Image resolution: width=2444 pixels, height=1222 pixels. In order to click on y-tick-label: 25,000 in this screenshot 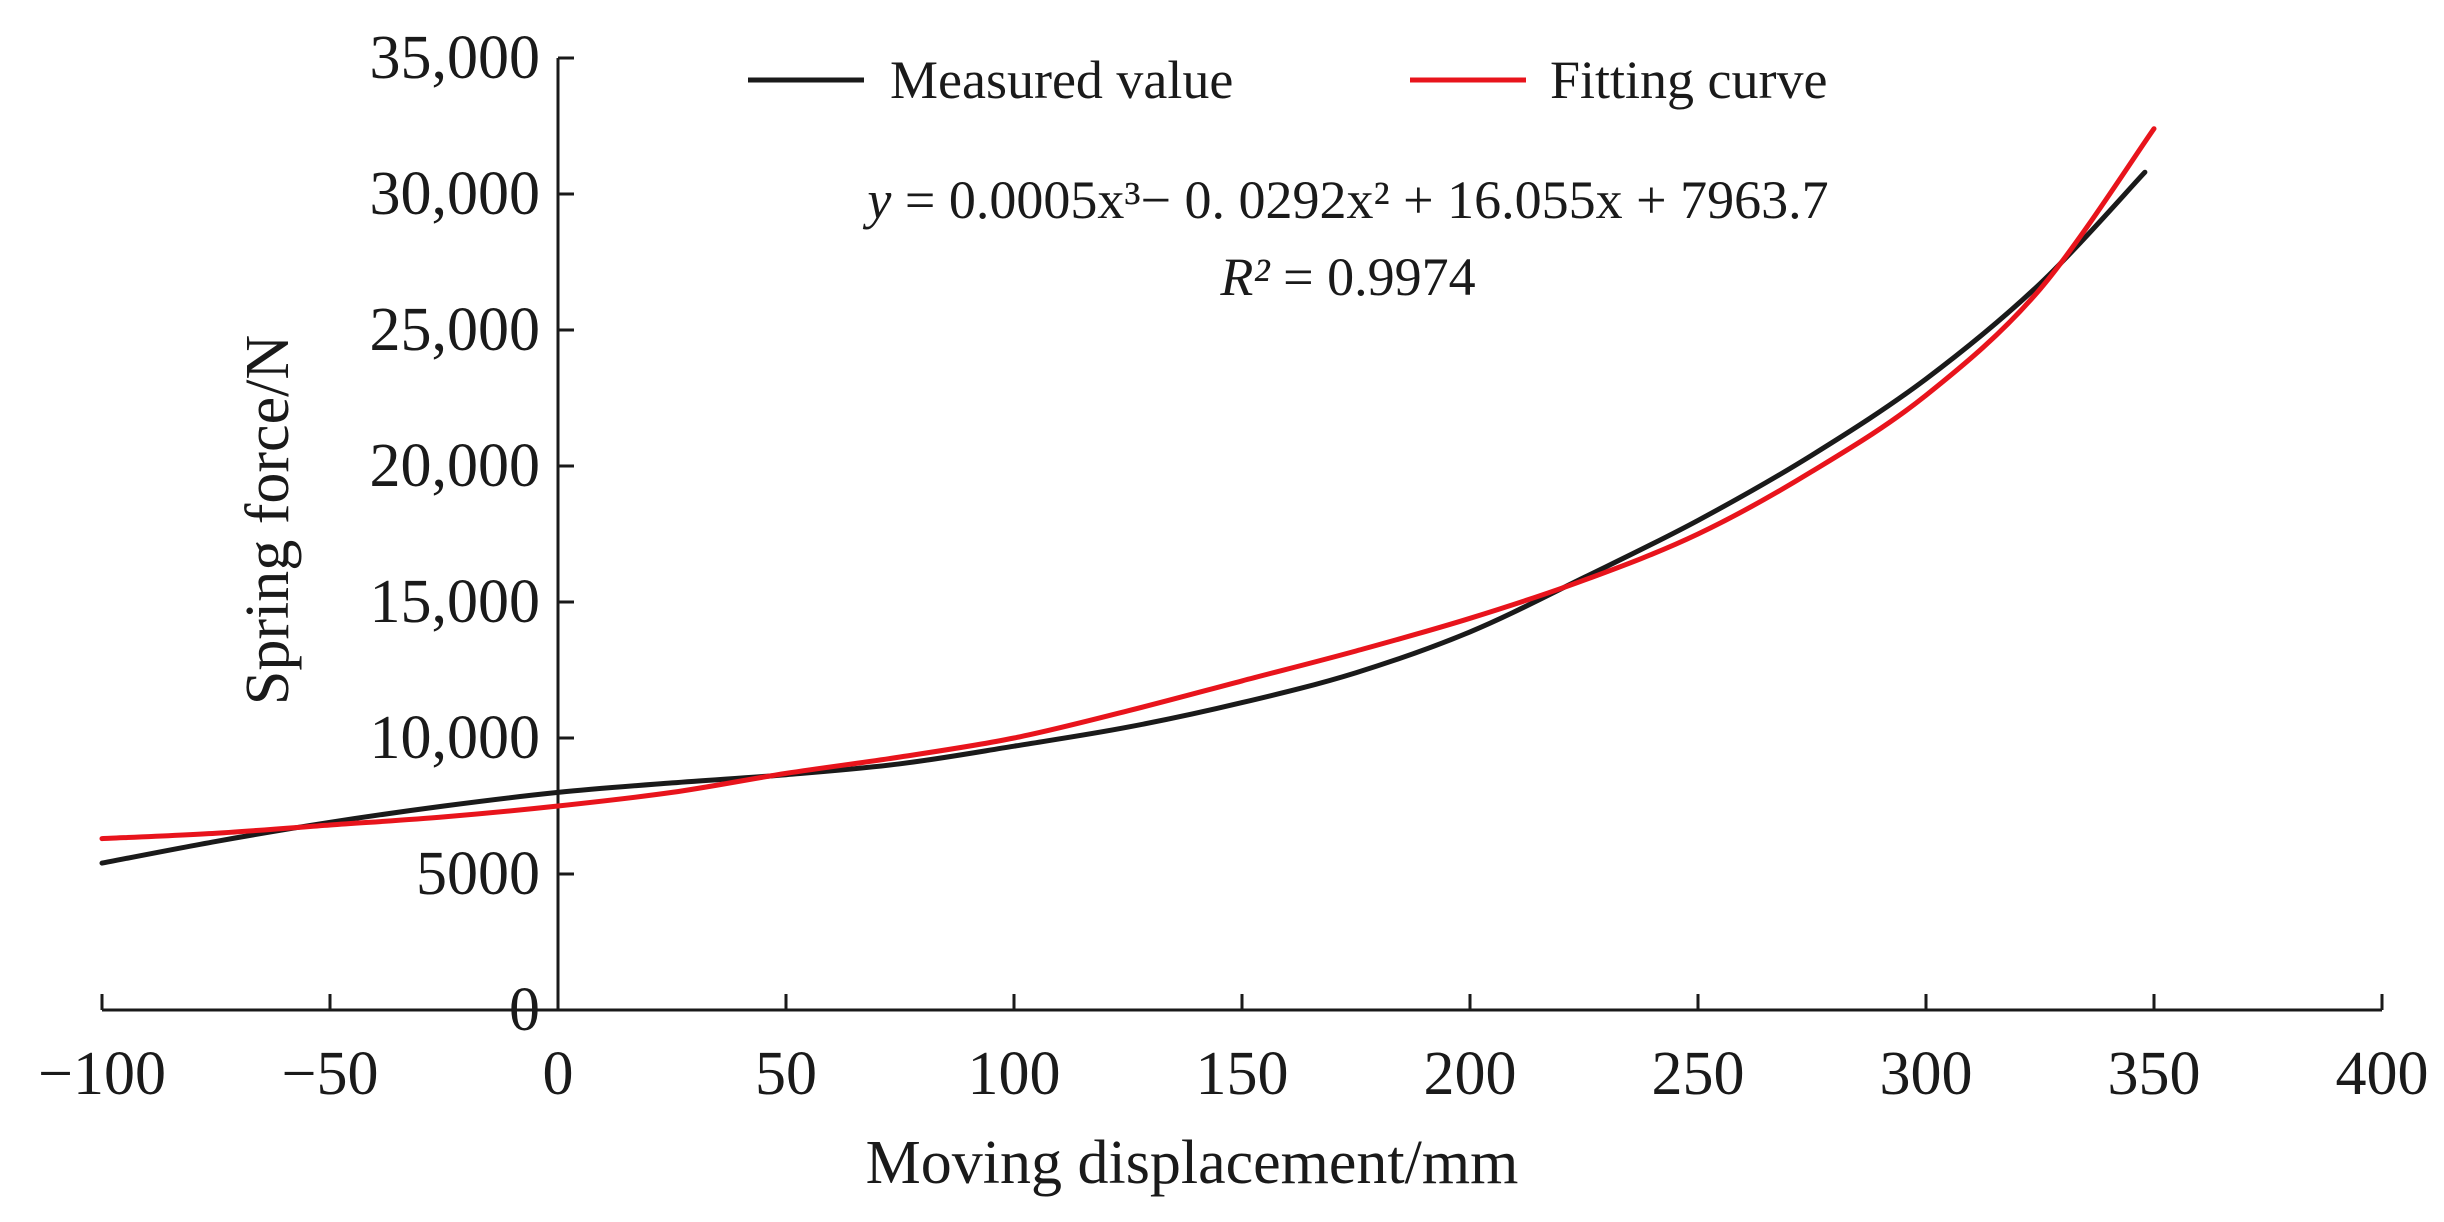, I will do `click(455, 330)`.